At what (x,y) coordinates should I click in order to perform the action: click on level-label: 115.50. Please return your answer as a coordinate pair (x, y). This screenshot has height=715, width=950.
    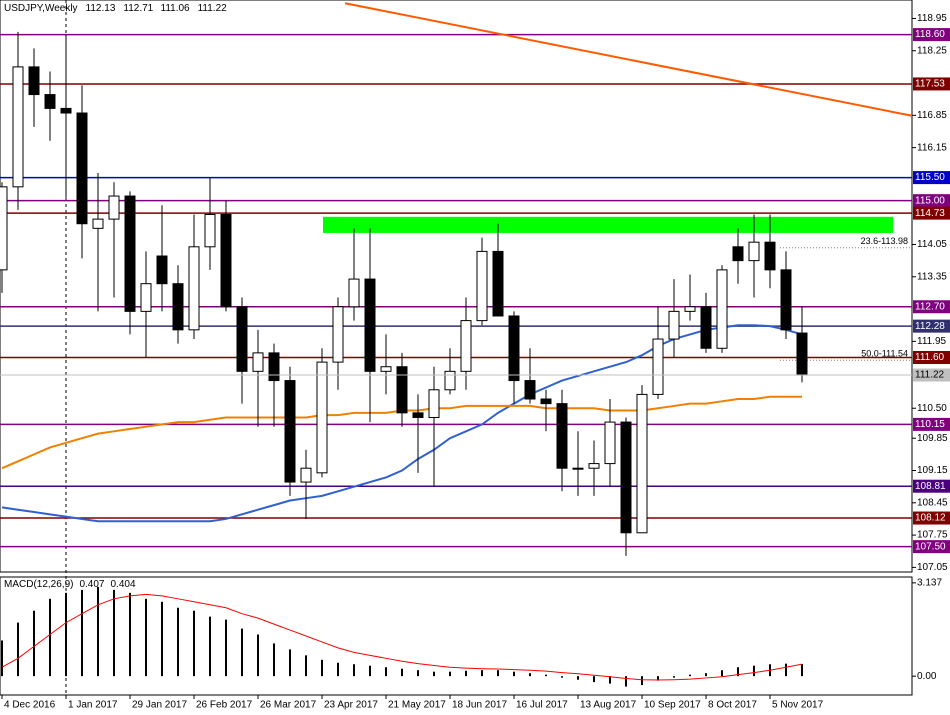
    Looking at the image, I should click on (930, 177).